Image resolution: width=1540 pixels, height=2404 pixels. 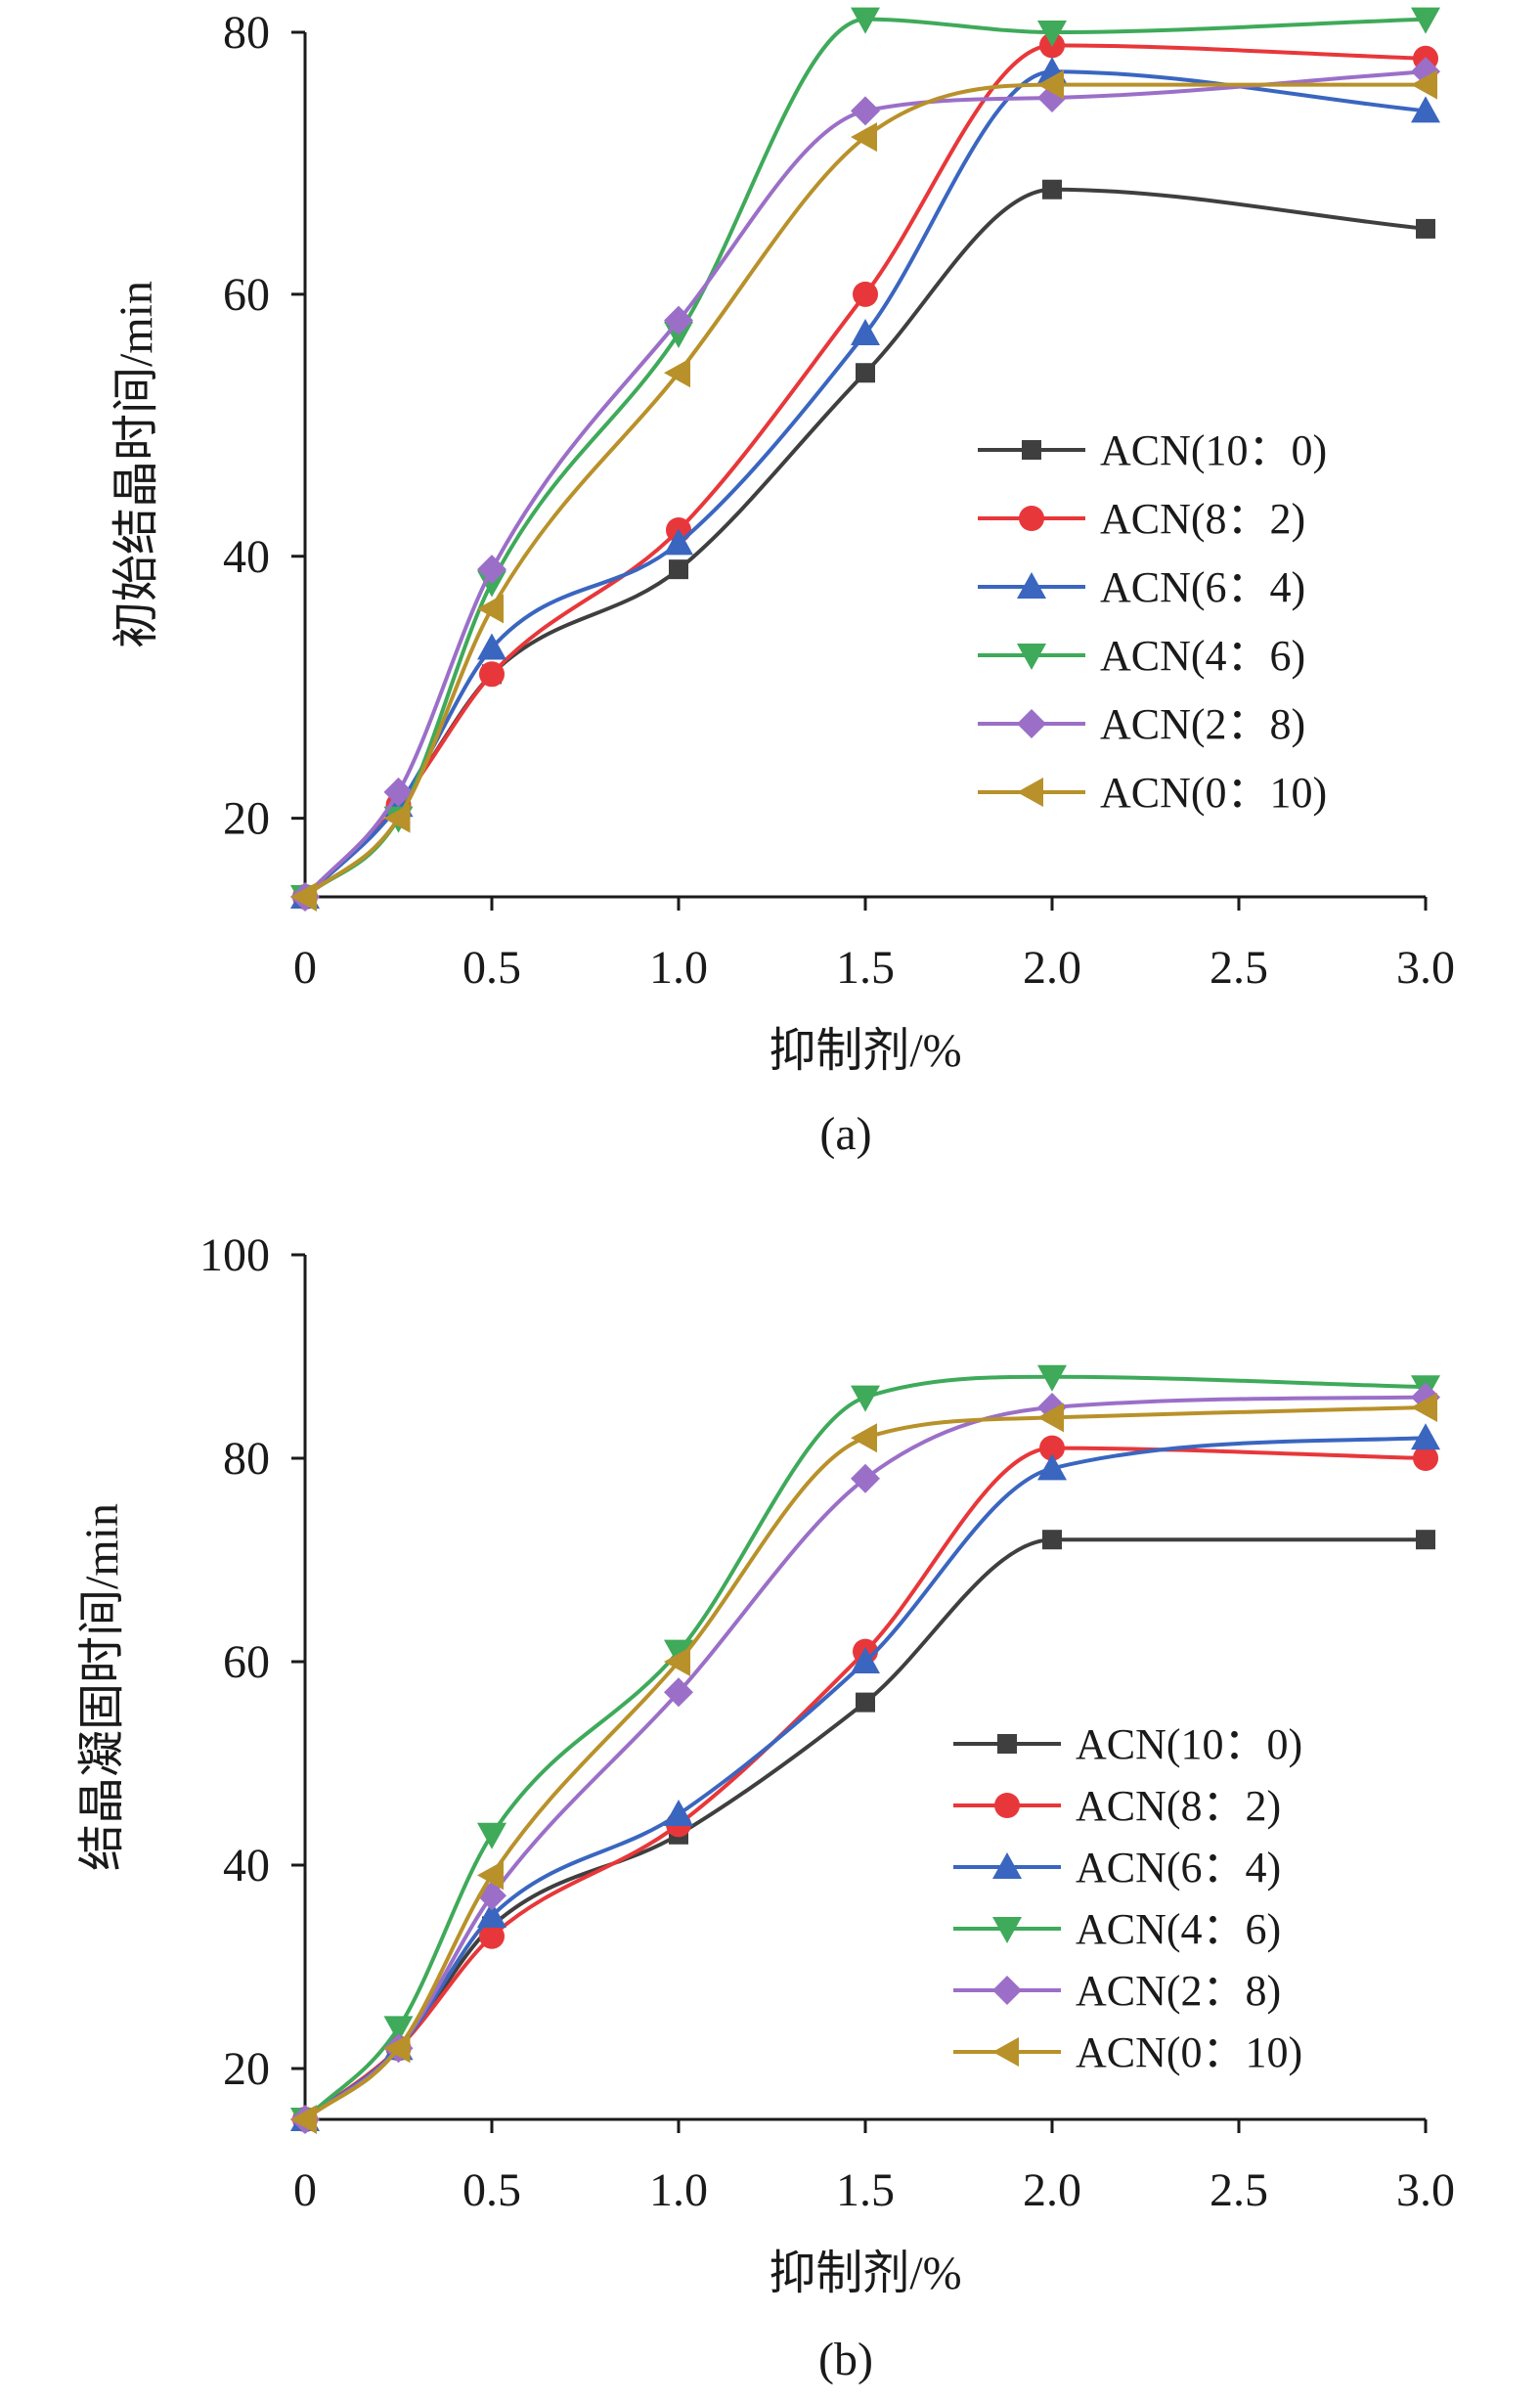 What do you see at coordinates (845, 1134) in the screenshot?
I see `panel-label: (a)` at bounding box center [845, 1134].